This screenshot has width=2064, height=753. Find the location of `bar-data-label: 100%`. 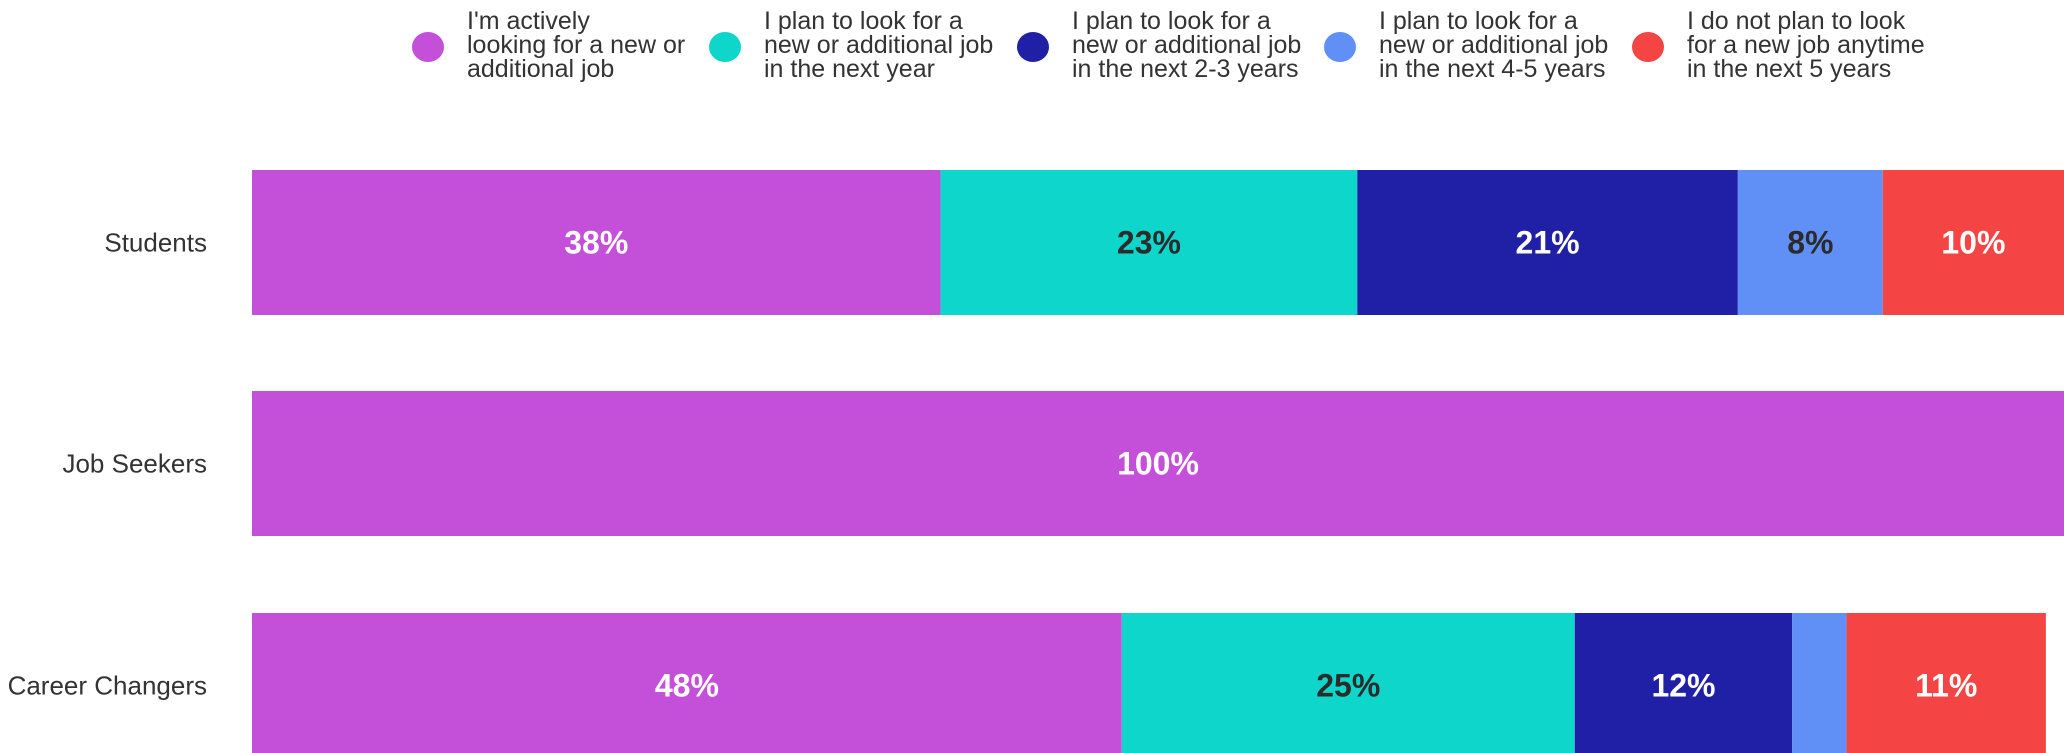

bar-data-label: 100% is located at coordinates (1158, 464).